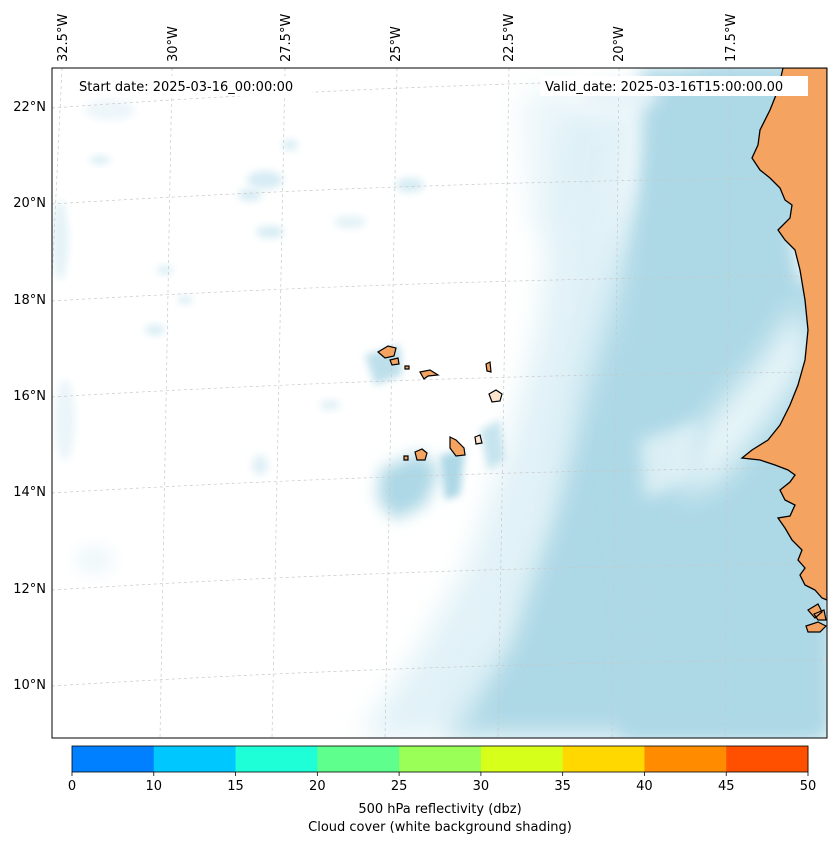  Describe the element at coordinates (442, 783) in the screenshot. I see `colorbar-ticks: 0 10 15 20 25 30 35 40 45 50` at that location.